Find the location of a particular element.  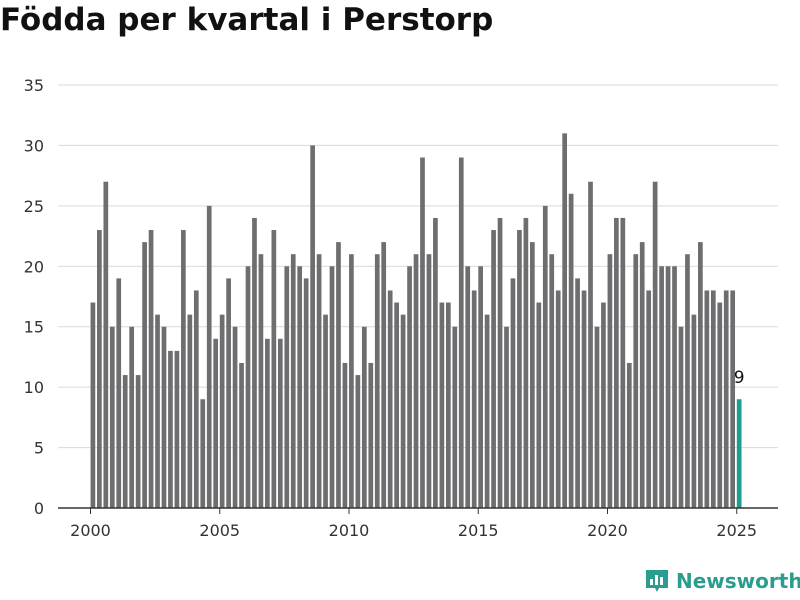

y-tick-label: 20 is located at coordinates (34, 266).